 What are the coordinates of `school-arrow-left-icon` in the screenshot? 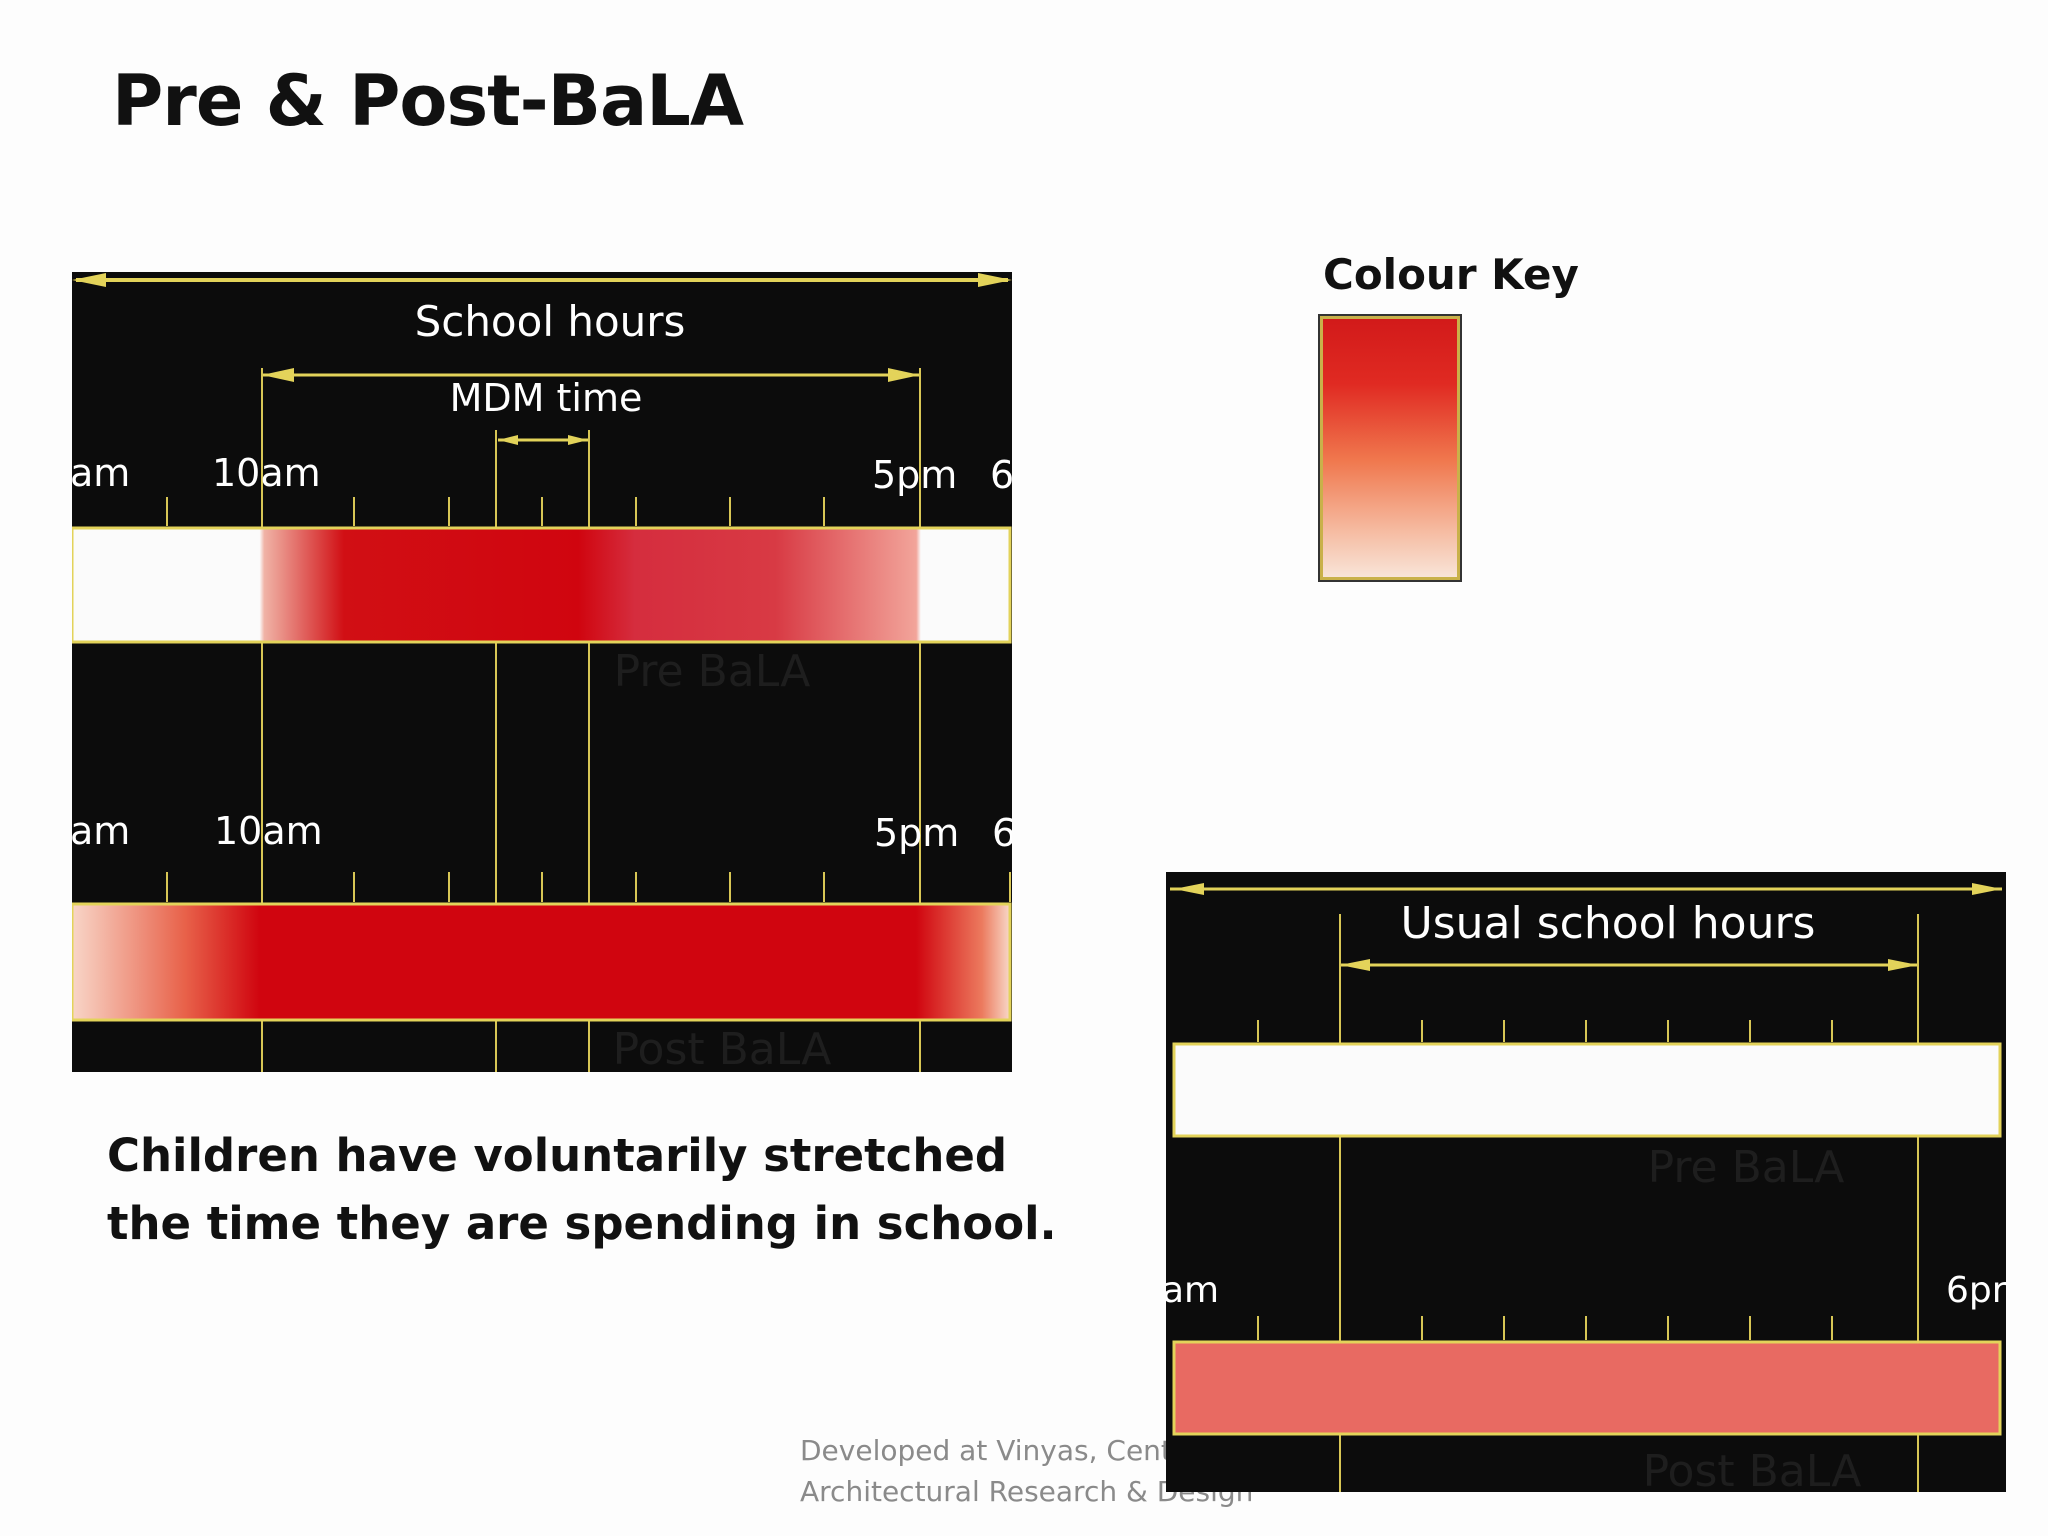 It's located at (278, 375).